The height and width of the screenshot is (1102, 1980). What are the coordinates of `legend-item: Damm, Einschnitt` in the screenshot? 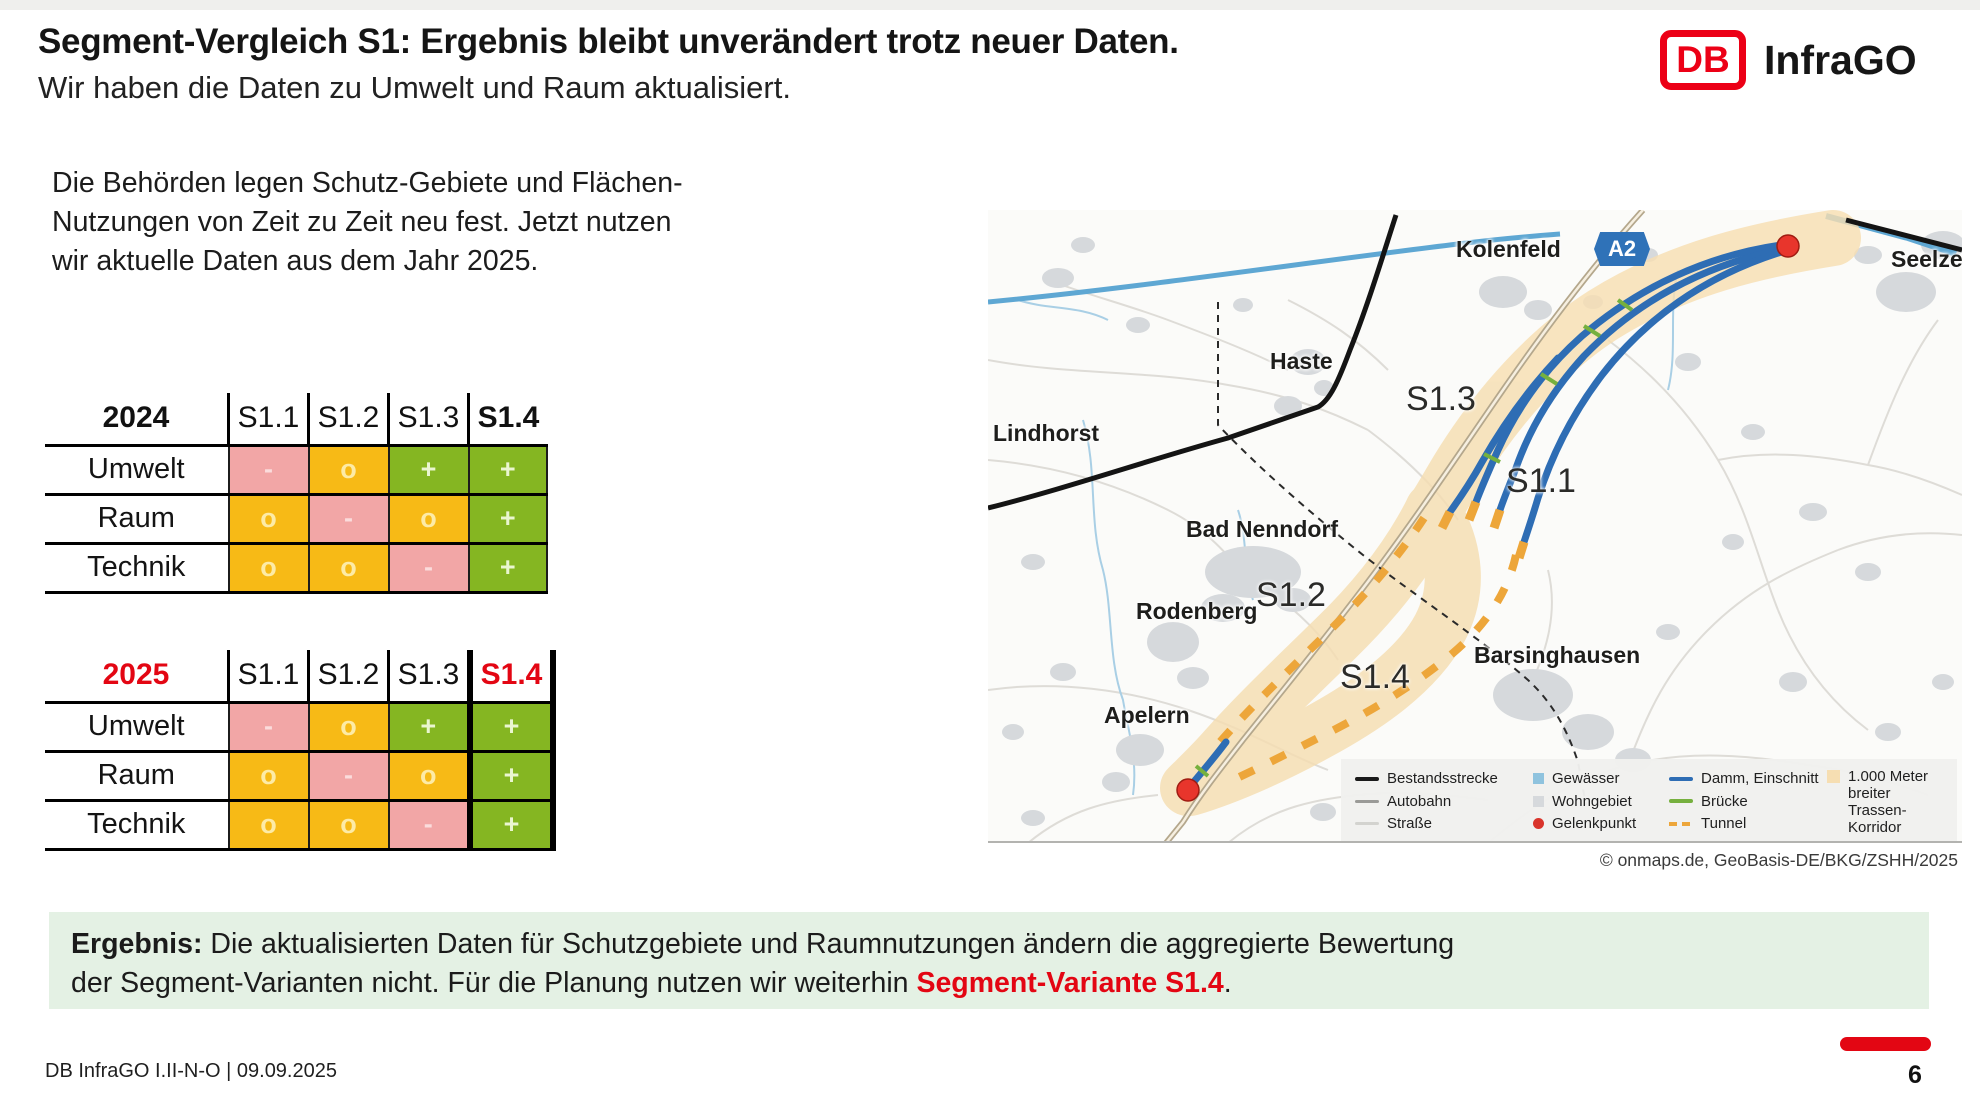 It's located at (1748, 778).